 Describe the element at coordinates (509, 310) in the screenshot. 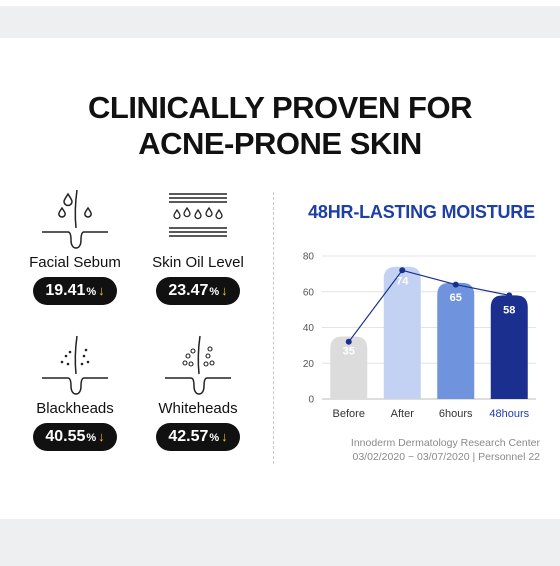

I see `bar-value-label: 58` at that location.